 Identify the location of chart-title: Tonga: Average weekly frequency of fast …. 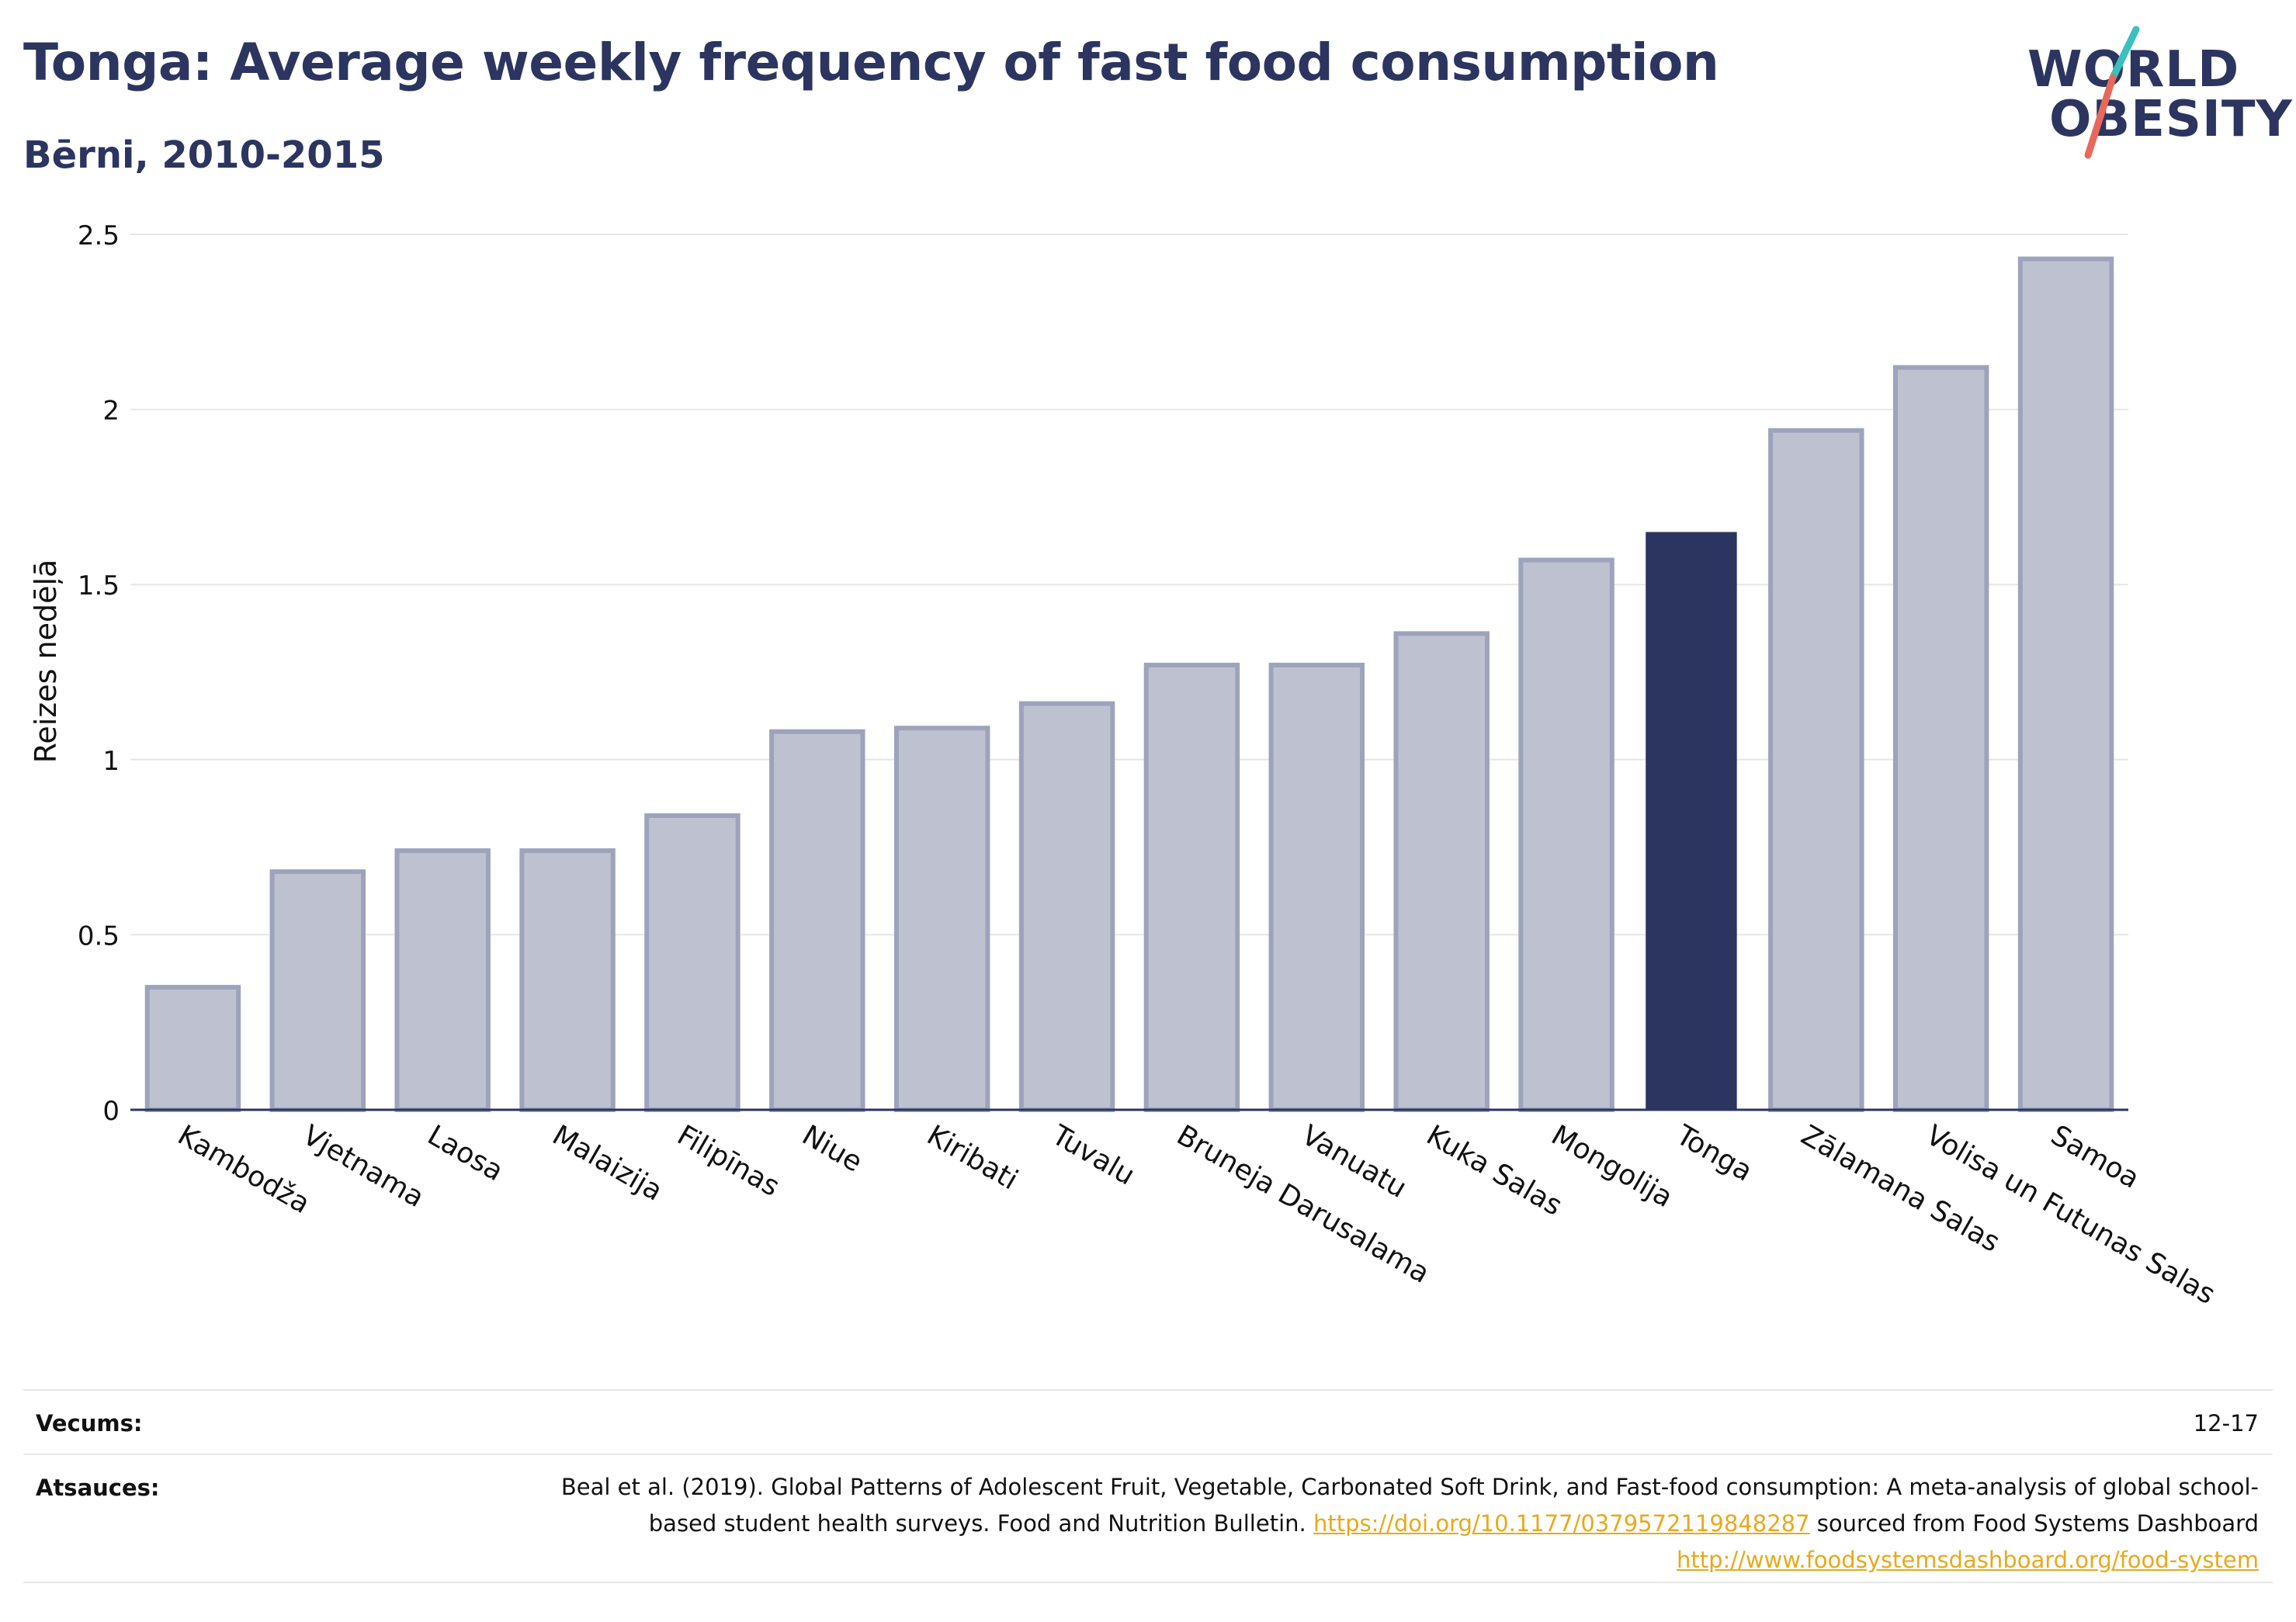
(871, 63).